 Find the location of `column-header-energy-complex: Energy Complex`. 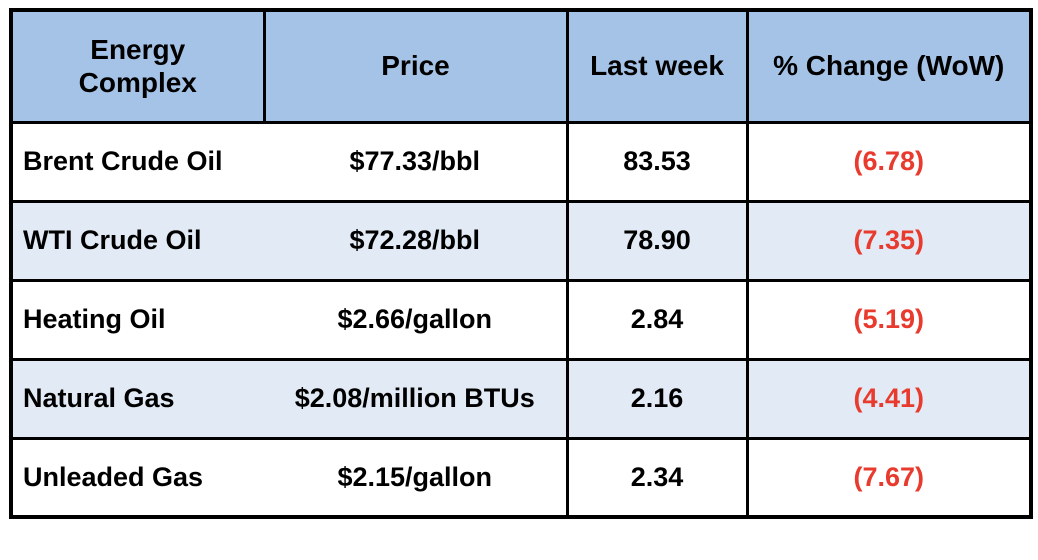

column-header-energy-complex: Energy Complex is located at coordinates (137, 66).